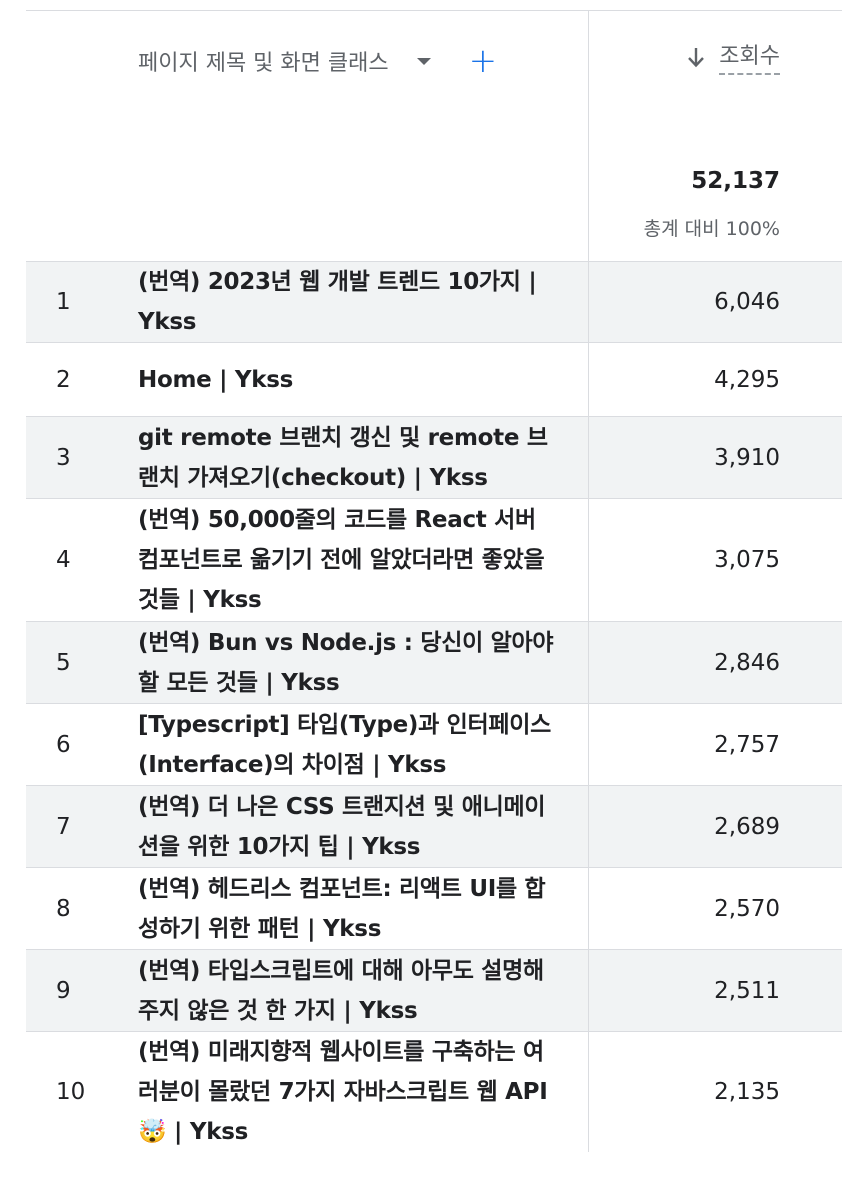  Describe the element at coordinates (63, 302) in the screenshot. I see `row-rank: 1` at that location.